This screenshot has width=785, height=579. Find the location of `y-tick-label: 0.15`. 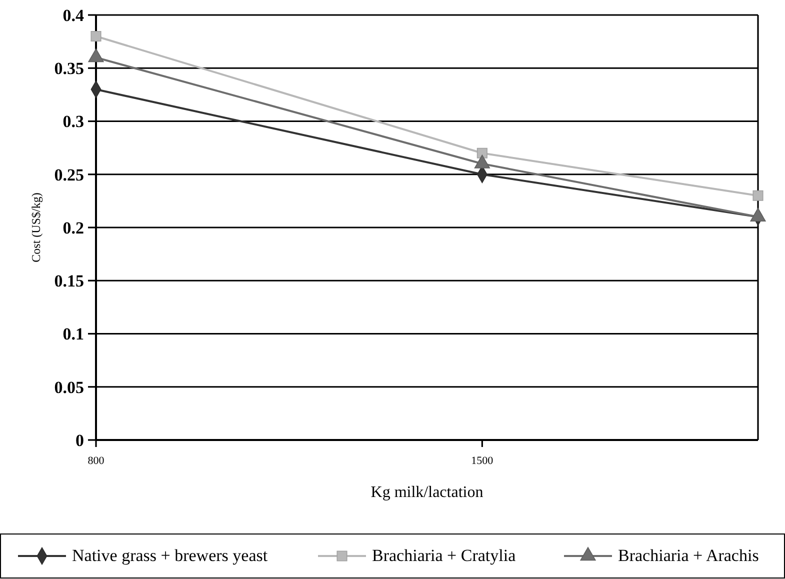

y-tick-label: 0.15 is located at coordinates (69, 281).